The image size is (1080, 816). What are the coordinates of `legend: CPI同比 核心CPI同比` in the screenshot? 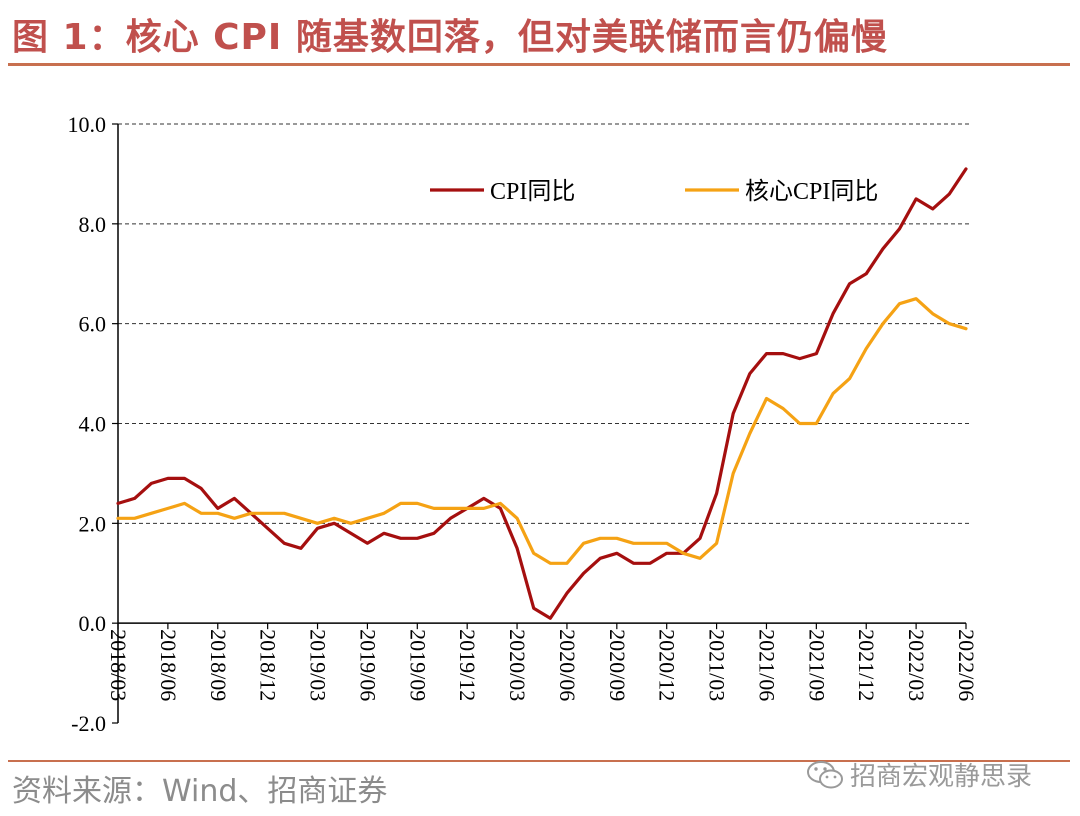 It's located at (654, 191).